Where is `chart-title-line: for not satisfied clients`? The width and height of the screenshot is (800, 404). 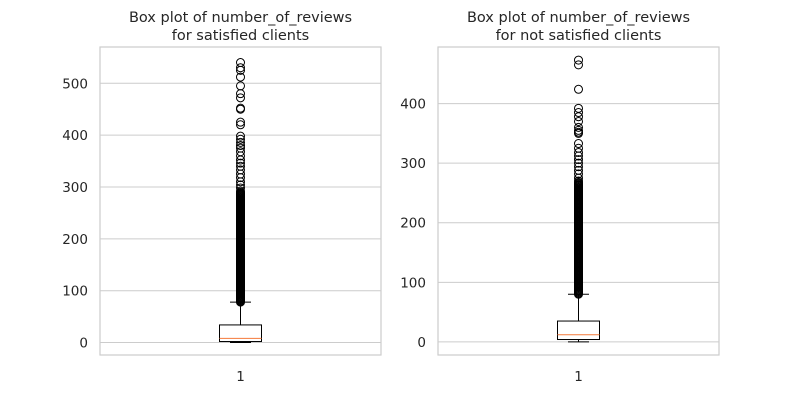
chart-title-line: for not satisfied clients is located at coordinates (579, 36).